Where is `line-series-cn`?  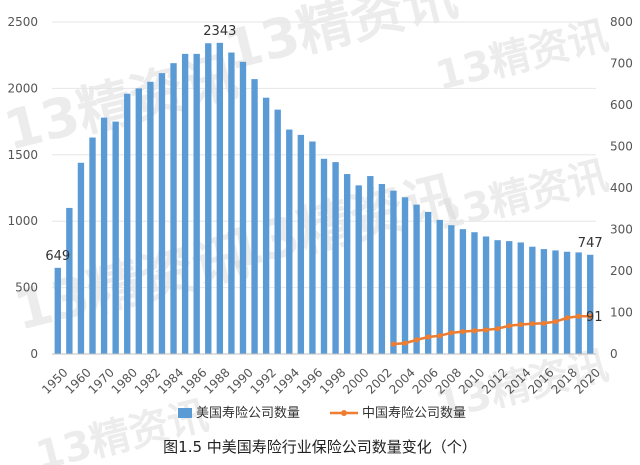
line-series-cn is located at coordinates (491, 330).